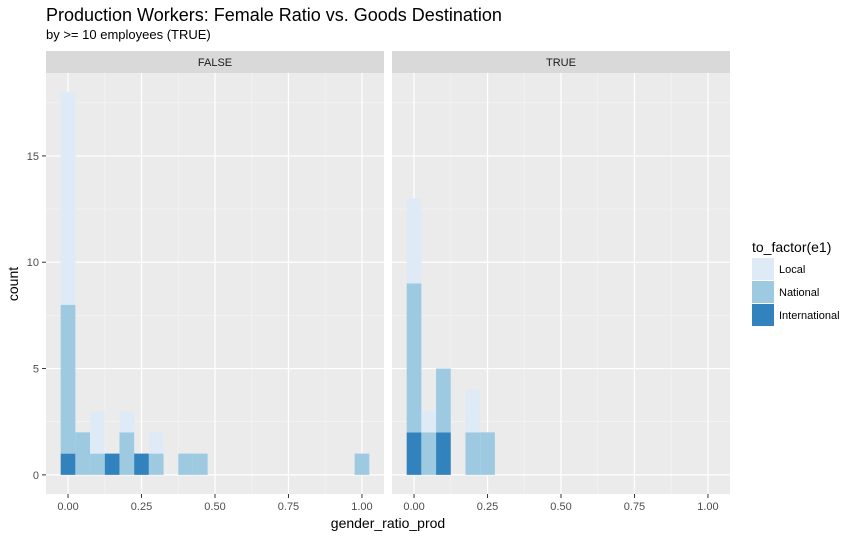 The image size is (861, 539). Describe the element at coordinates (128, 34) in the screenshot. I see `chart-subtitle: by >= 10 employees (TRUE)` at that location.